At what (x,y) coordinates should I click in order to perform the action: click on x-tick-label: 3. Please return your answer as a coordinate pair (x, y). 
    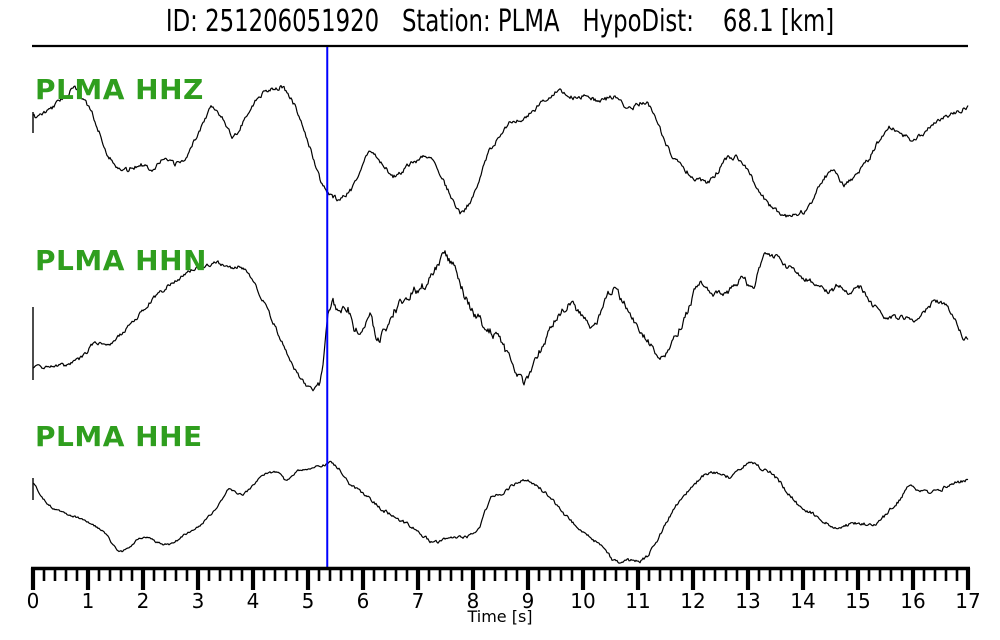
    Looking at the image, I should click on (198, 601).